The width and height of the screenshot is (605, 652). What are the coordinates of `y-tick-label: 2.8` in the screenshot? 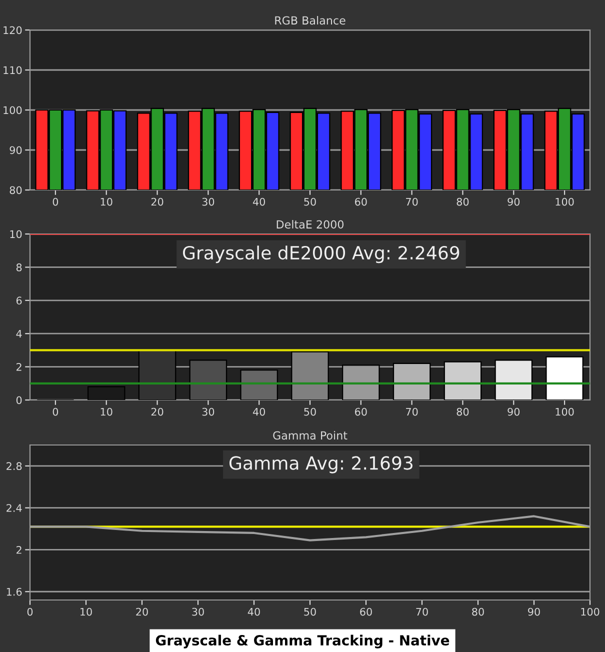 It's located at (14, 466).